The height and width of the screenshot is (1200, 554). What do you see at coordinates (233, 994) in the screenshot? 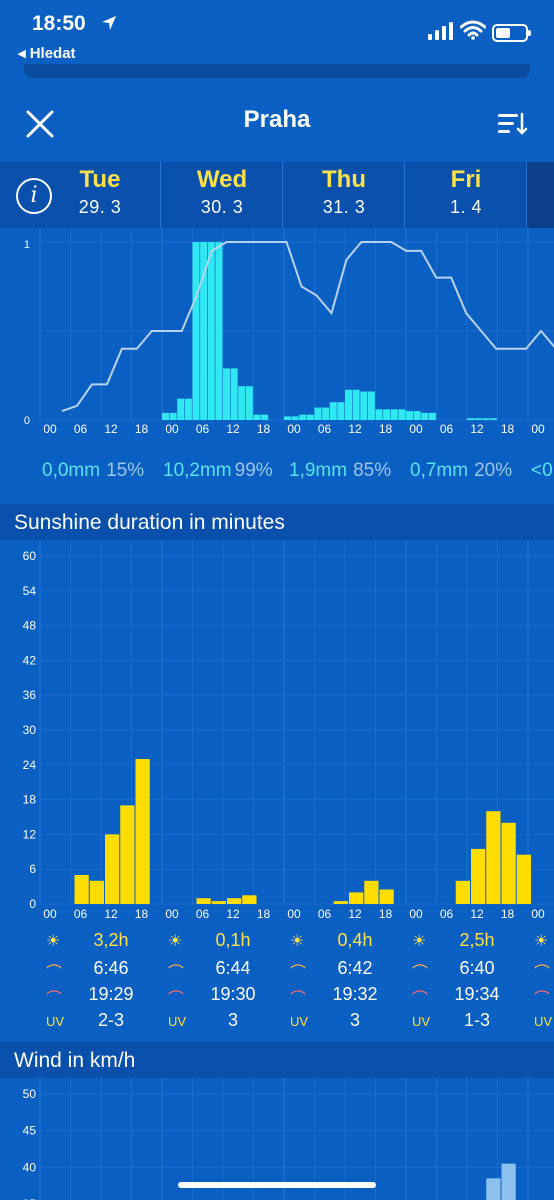
I see `sunset-value: 19:30` at bounding box center [233, 994].